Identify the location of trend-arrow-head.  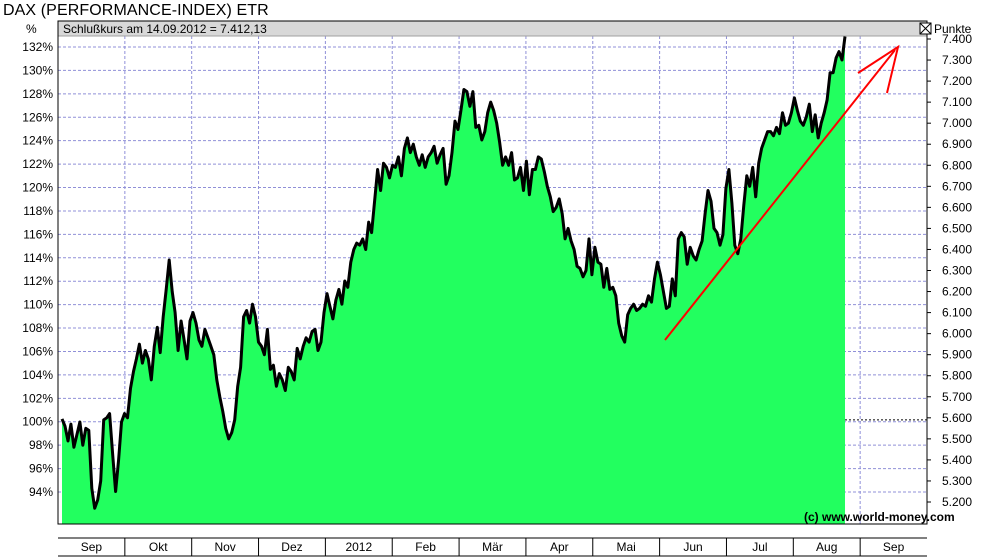
(878, 69).